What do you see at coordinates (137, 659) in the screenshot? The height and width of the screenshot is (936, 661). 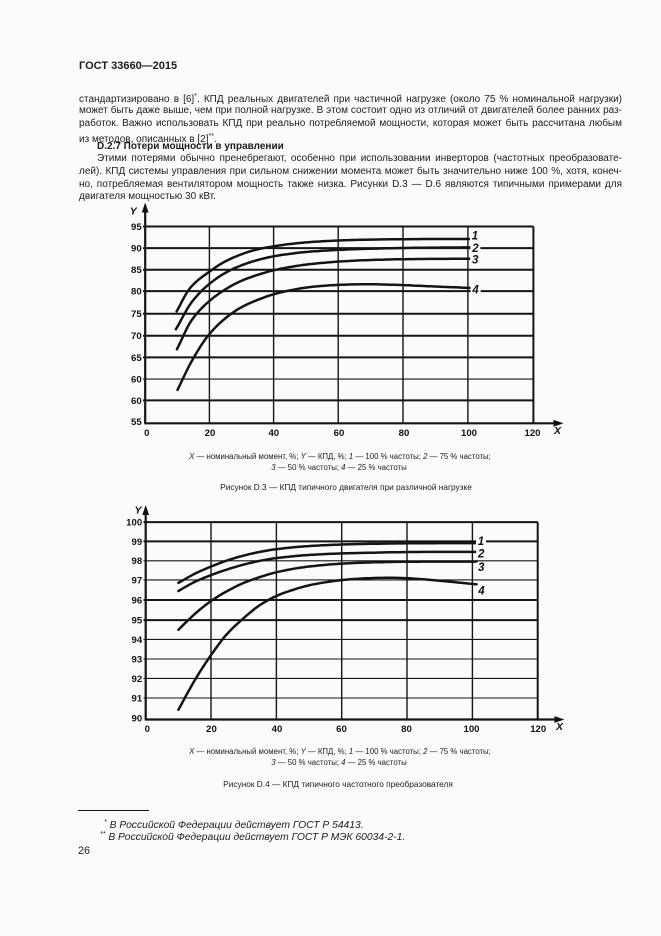 I see `svg-text: 93` at bounding box center [137, 659].